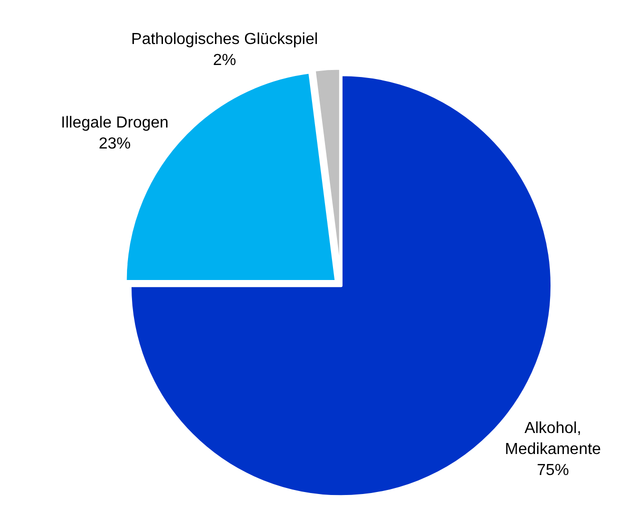 The height and width of the screenshot is (508, 633). I want to click on slice-label: Alkohol, Medikamente, so click(553, 439).